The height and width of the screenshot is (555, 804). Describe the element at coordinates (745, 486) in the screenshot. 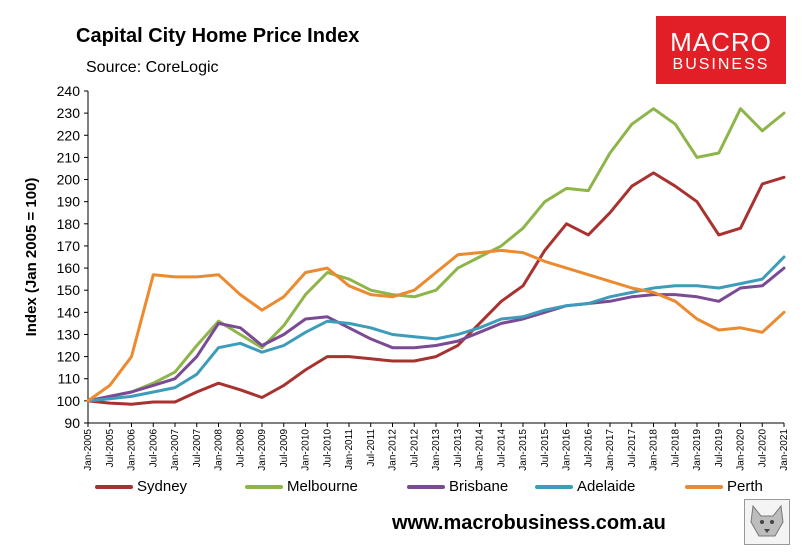

I see `legend-label: Perth` at that location.